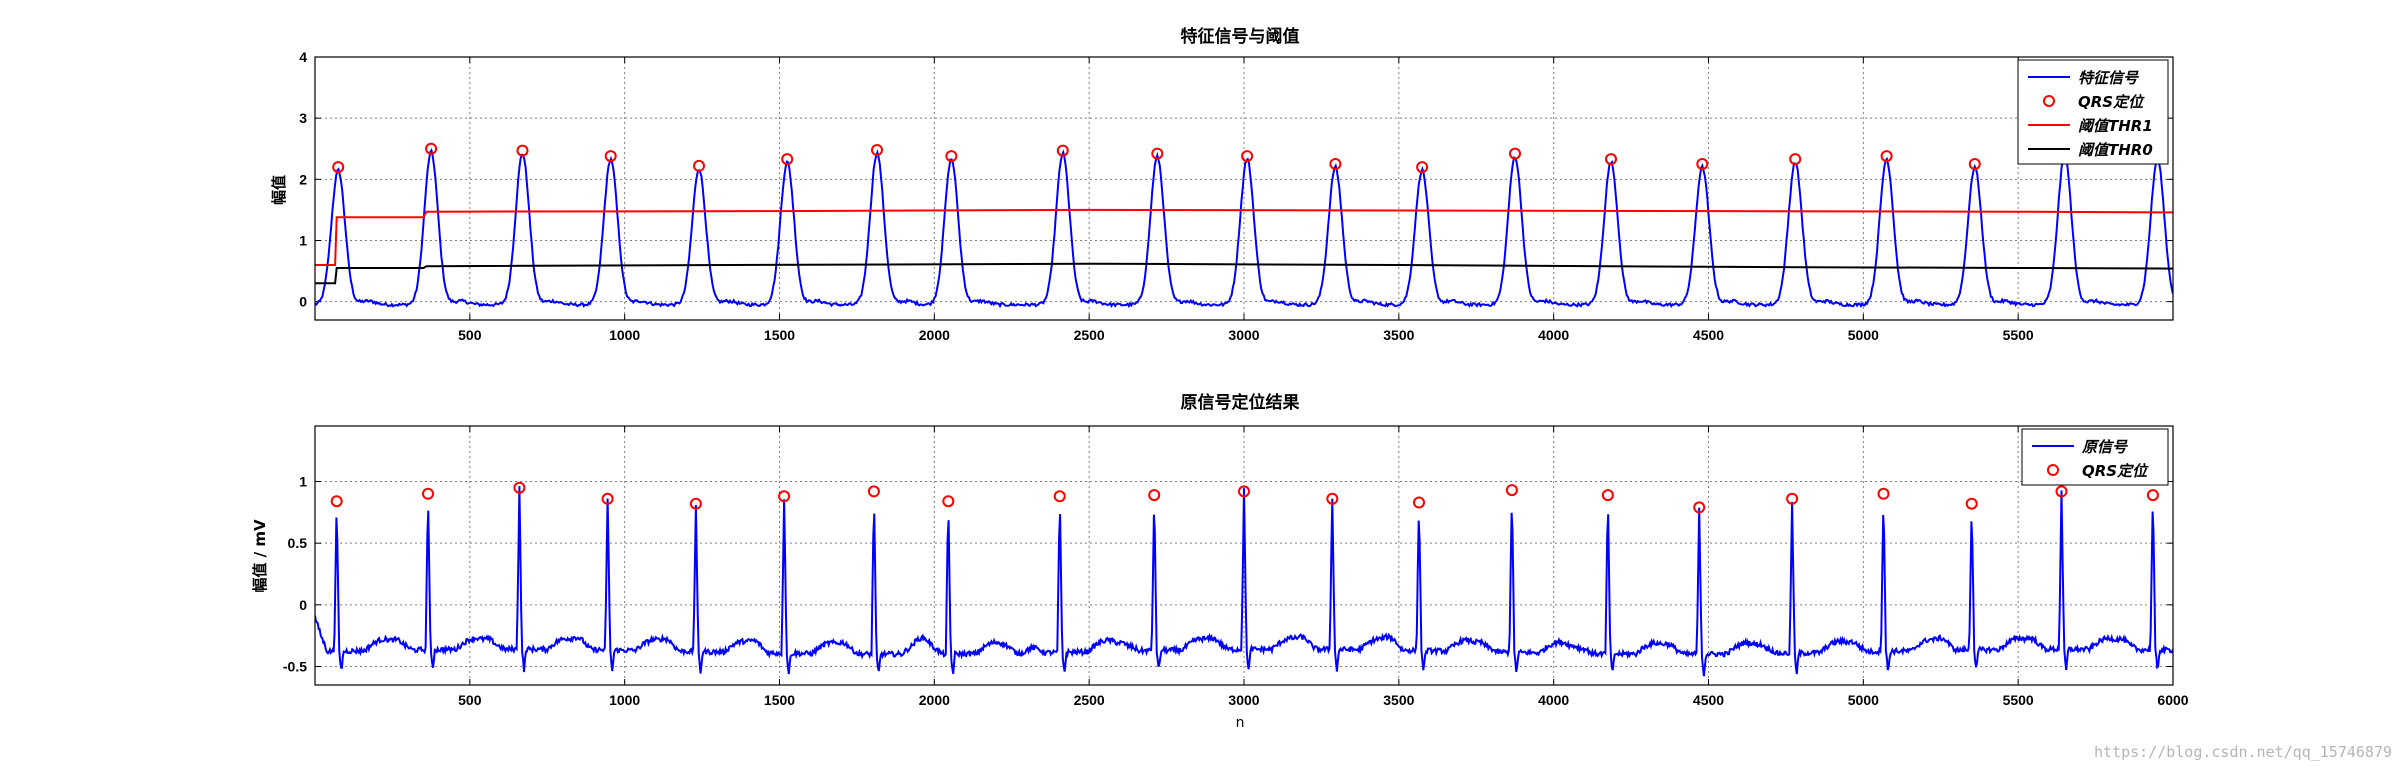  What do you see at coordinates (1863, 700) in the screenshot?
I see `bottom-x-tick-label: 5000` at bounding box center [1863, 700].